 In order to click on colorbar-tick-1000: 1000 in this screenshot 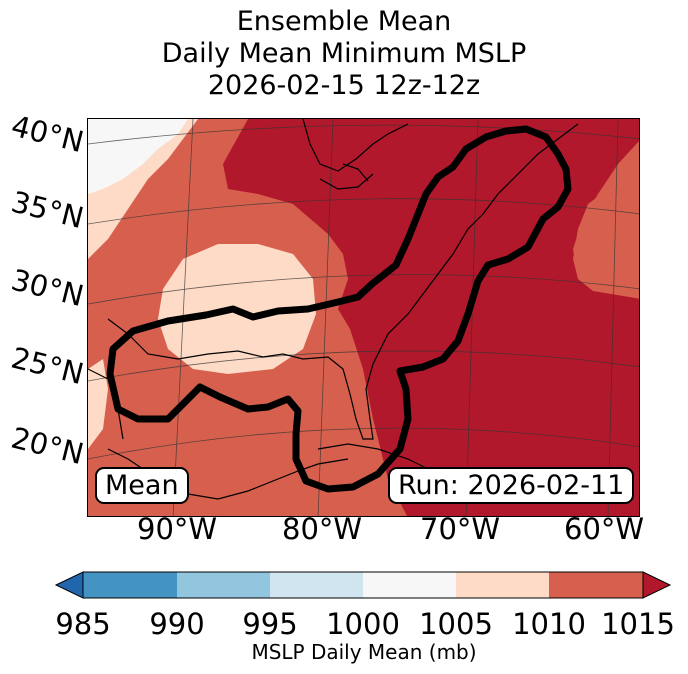, I will do `click(363, 624)`.